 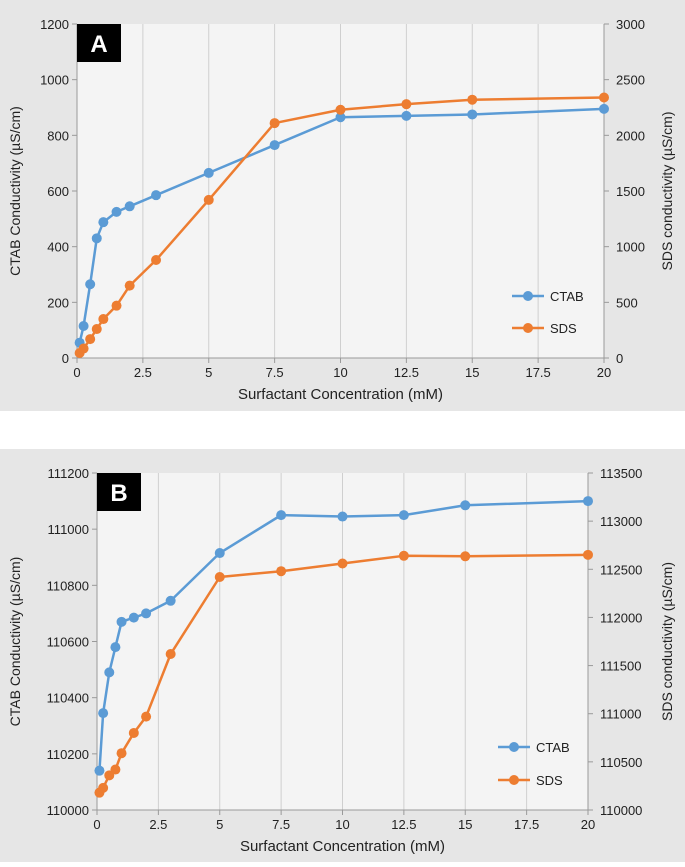 I want to click on y-left-tick-label: 111200, so click(x=68, y=473).